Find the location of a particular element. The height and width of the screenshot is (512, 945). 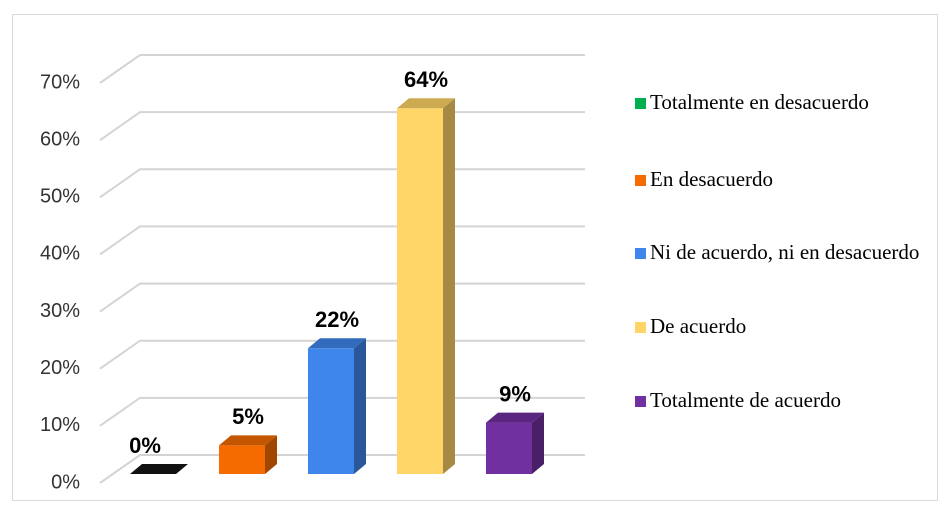

y-tick-label: 50% is located at coordinates (60, 197).